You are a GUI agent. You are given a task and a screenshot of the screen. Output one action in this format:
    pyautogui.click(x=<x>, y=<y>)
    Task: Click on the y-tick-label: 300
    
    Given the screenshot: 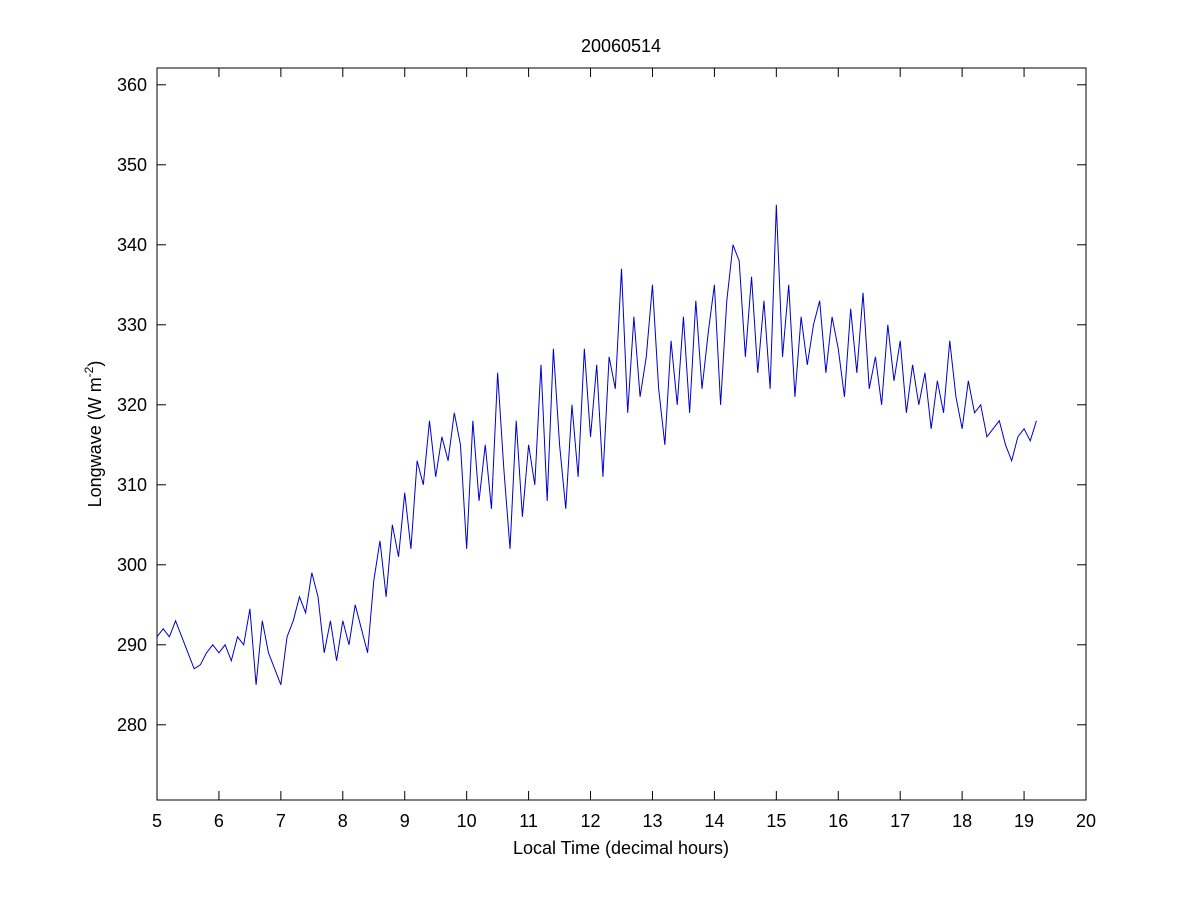 What is the action you would take?
    pyautogui.click(x=132, y=565)
    